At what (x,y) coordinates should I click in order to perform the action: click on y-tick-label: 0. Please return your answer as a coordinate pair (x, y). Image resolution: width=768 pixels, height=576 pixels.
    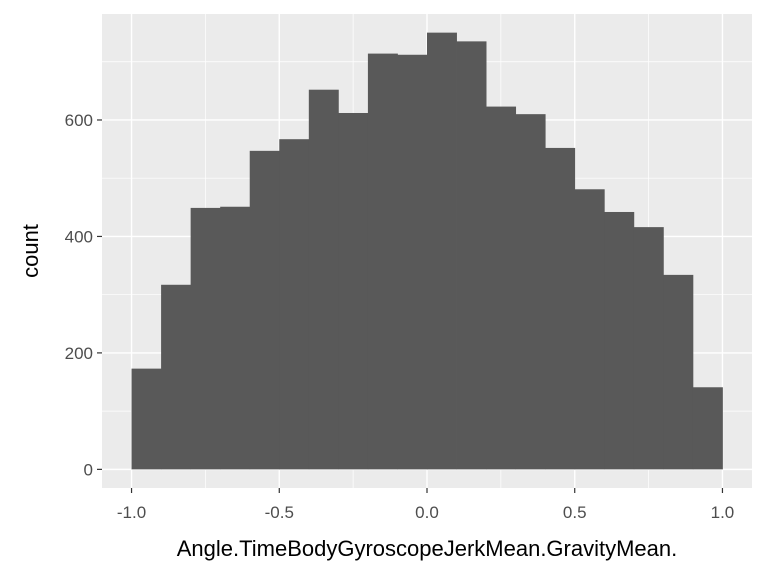
    Looking at the image, I should click on (88, 469).